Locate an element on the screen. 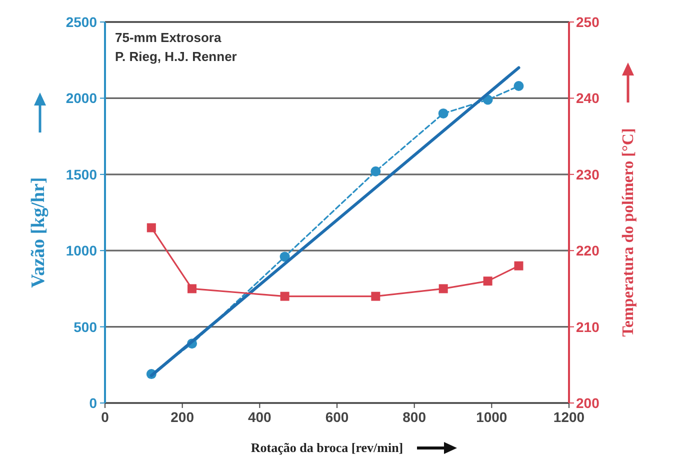 The image size is (673, 464). annotation: P. Rieg, H.J. Renner is located at coordinates (176, 56).